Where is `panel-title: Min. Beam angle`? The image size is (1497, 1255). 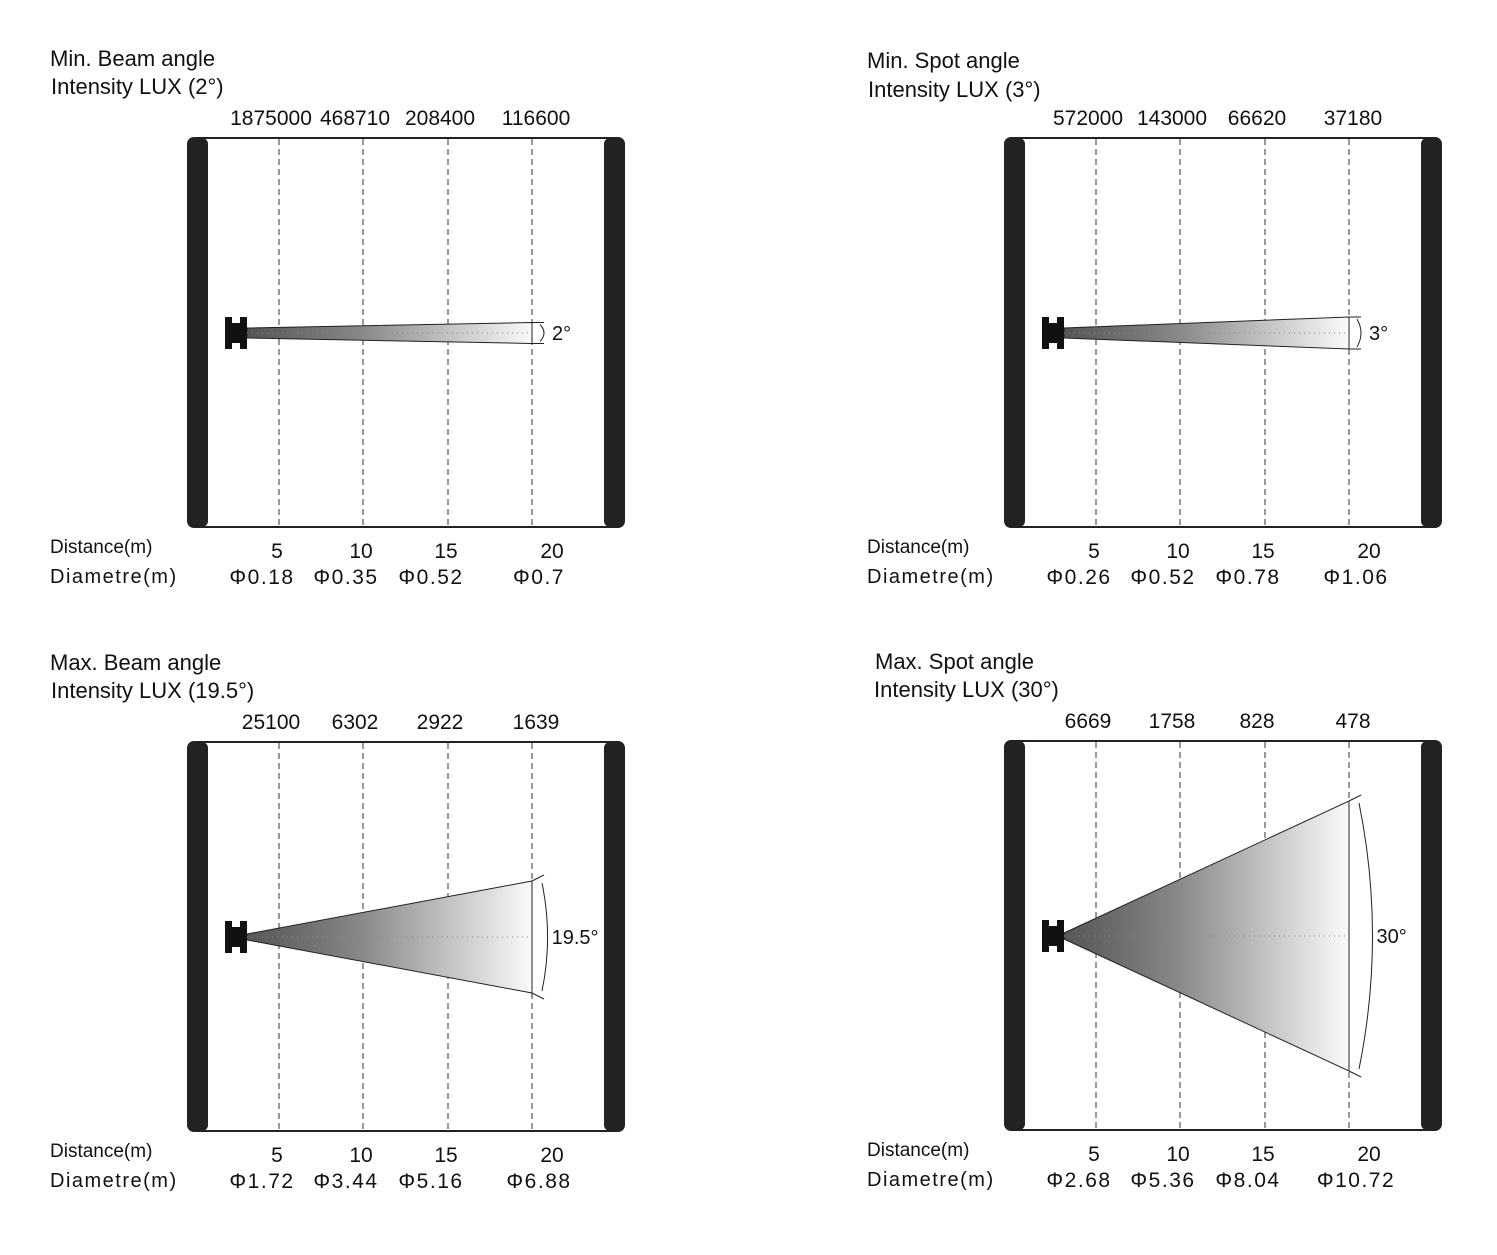 panel-title: Min. Beam angle is located at coordinates (133, 58).